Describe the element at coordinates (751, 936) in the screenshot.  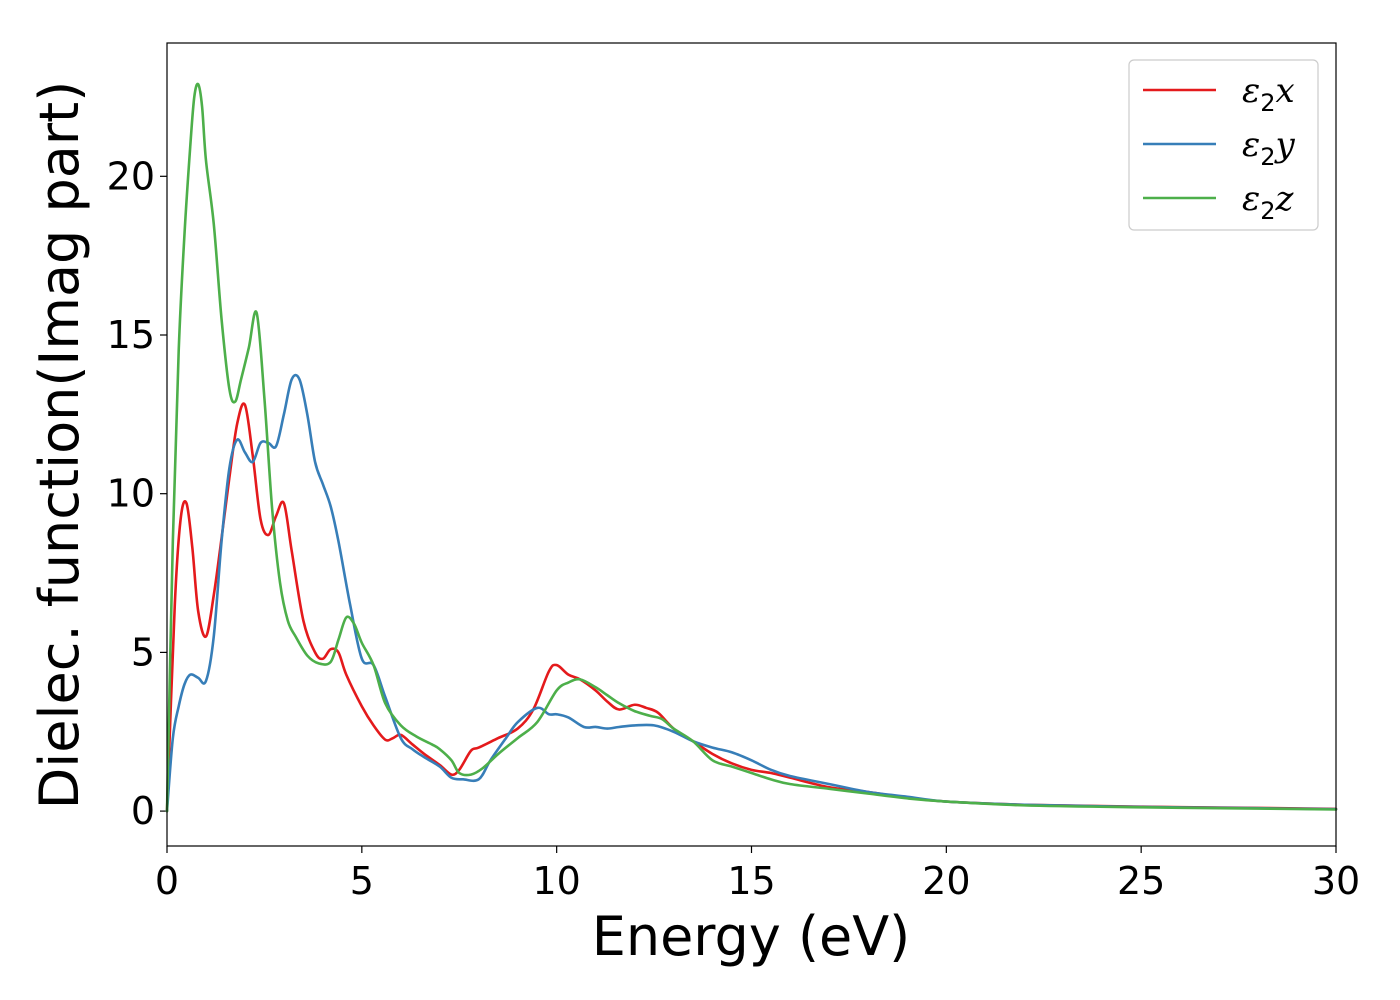
I see `x-axis-title: Energy (eV)` at that location.